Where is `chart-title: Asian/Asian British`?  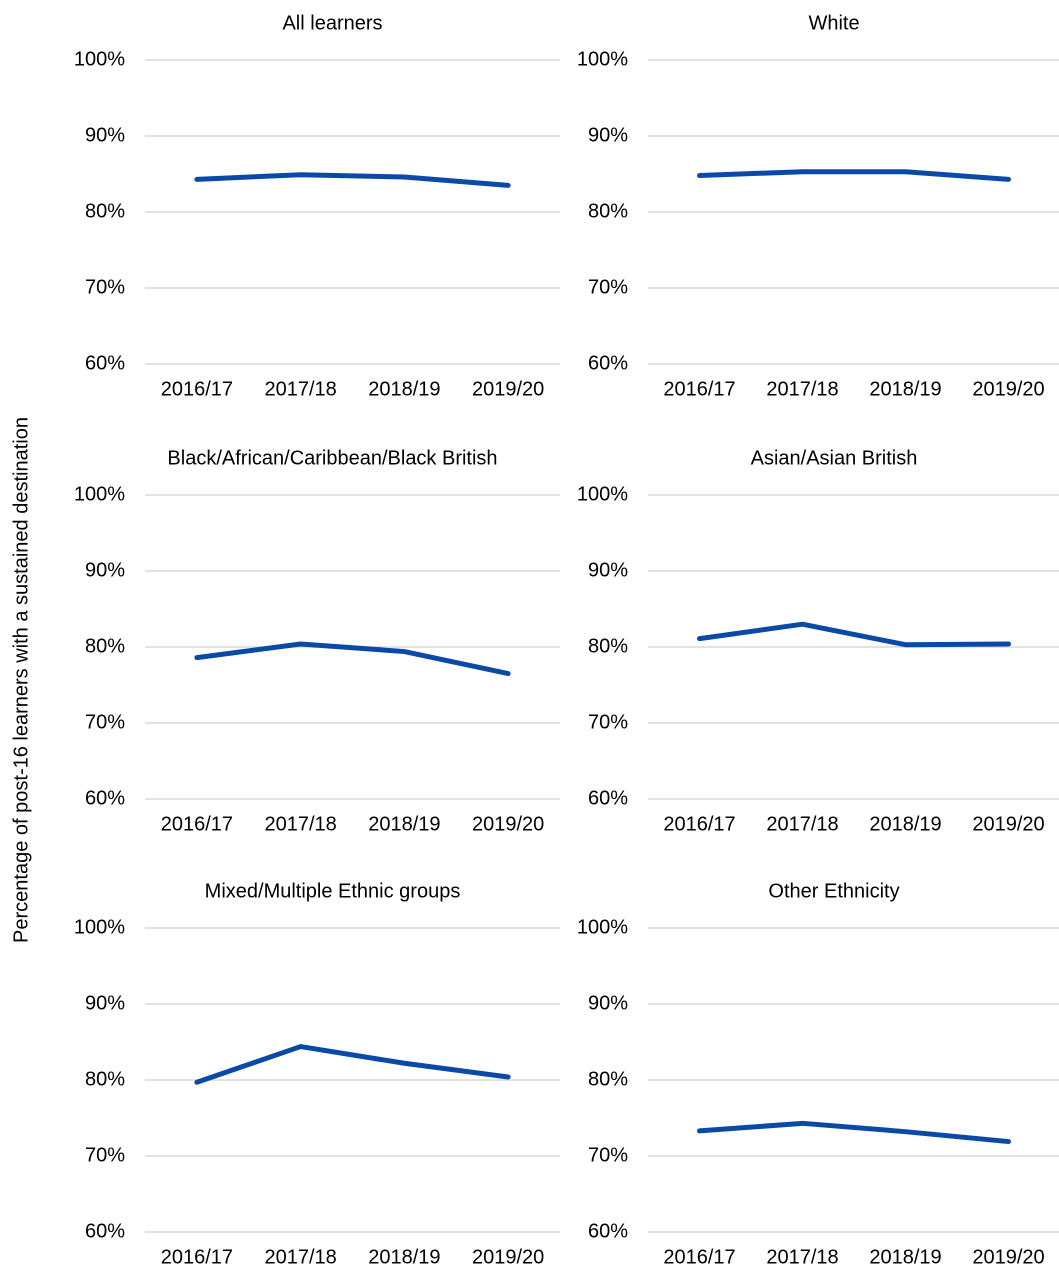 chart-title: Asian/Asian British is located at coordinates (834, 458).